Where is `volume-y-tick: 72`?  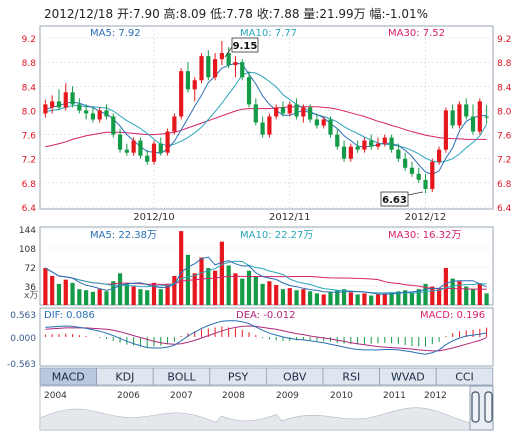 volume-y-tick: 72 is located at coordinates (30, 269).